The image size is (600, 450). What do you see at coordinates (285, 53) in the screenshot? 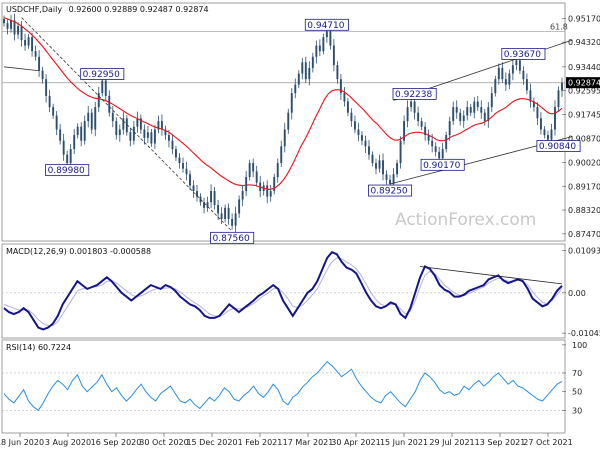
I see `price-horizontal-lines: 61.8` at bounding box center [285, 53].